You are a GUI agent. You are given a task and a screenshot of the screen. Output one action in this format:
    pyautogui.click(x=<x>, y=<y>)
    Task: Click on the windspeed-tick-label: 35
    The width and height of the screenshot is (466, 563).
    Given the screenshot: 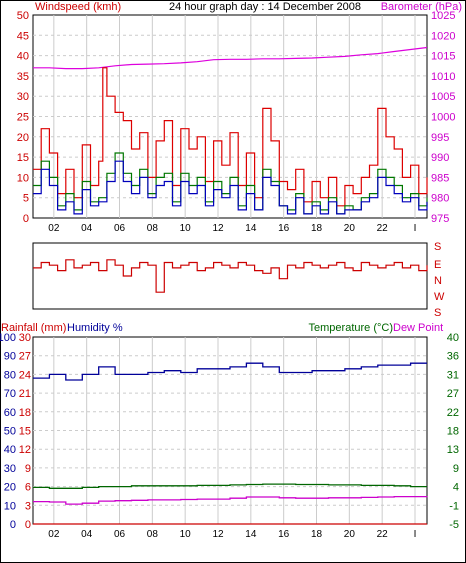 What is the action you would take?
    pyautogui.click(x=23, y=77)
    